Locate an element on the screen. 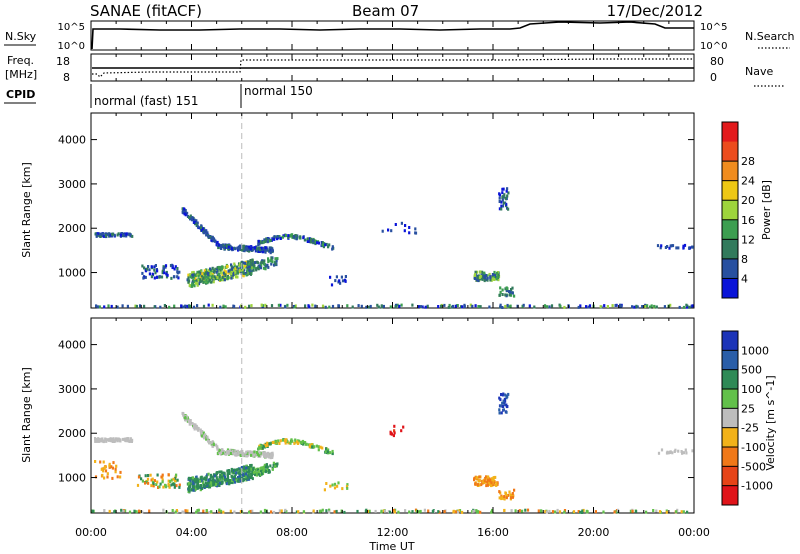 Image resolution: width=800 pixels, height=554 pixels. power-colorbar-label: Power [dB] is located at coordinates (766, 210).